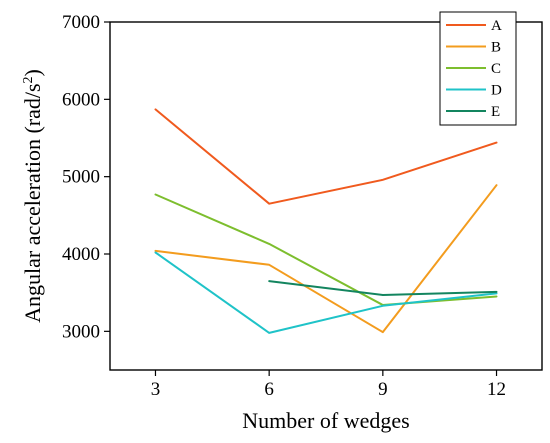 The height and width of the screenshot is (443, 550). What do you see at coordinates (383, 389) in the screenshot?
I see `x-tick-label: 9` at bounding box center [383, 389].